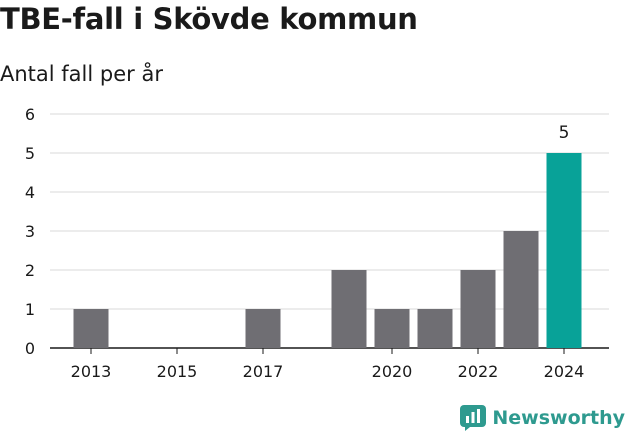  What do you see at coordinates (564, 133) in the screenshot?
I see `data-label: 5` at bounding box center [564, 133].